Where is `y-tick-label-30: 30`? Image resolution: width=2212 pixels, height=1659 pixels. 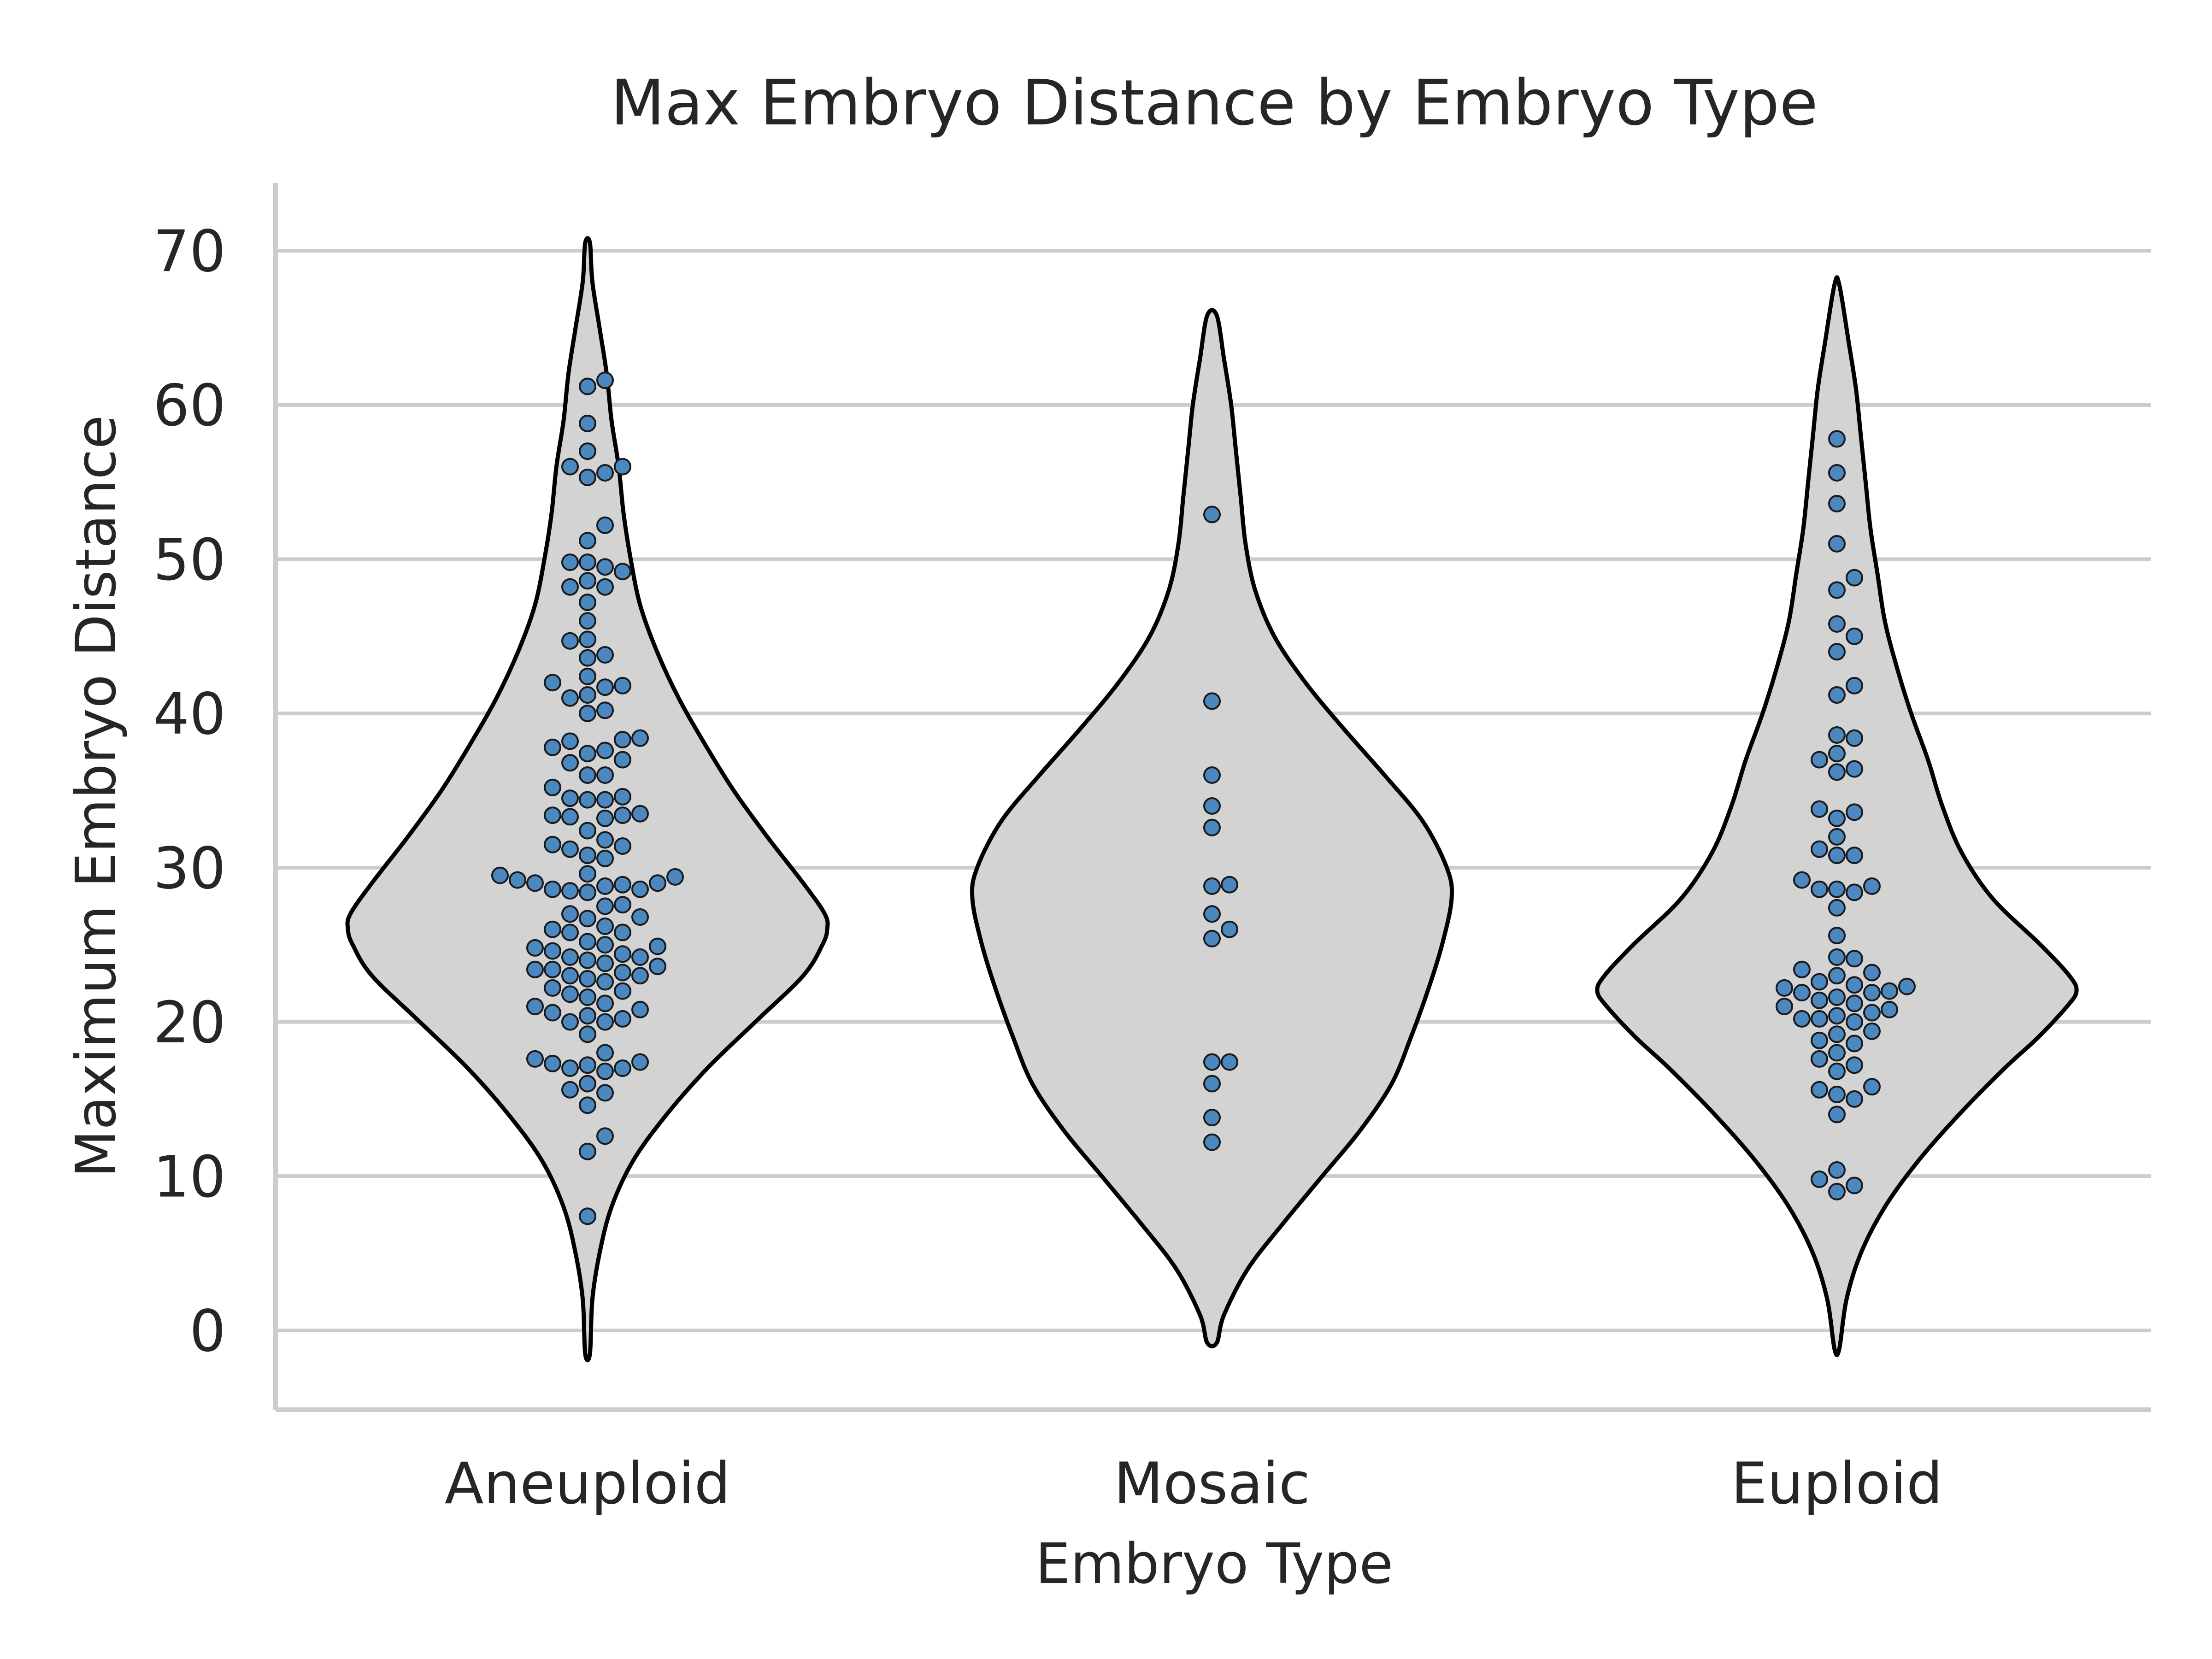 y-tick-label-30: 30 is located at coordinates (189, 868).